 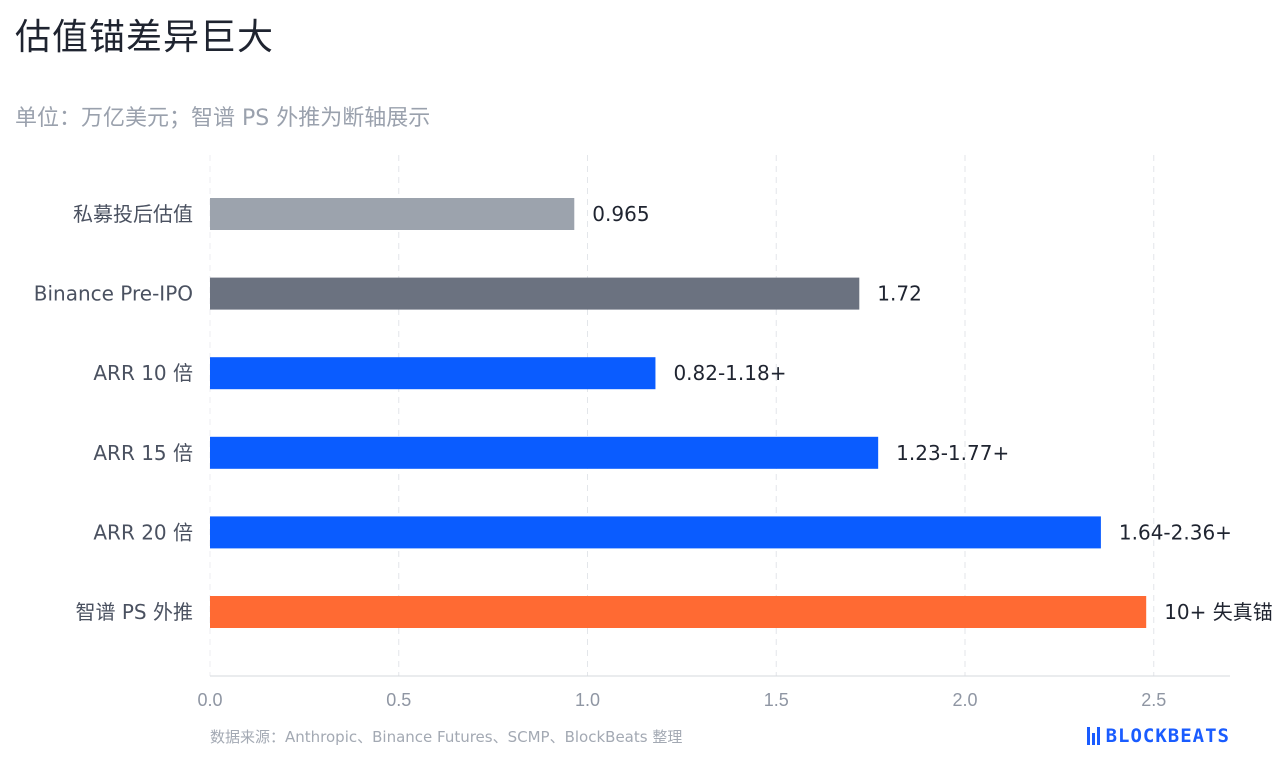 What do you see at coordinates (952, 453) in the screenshot?
I see `data-label: 1.23-1.77+` at bounding box center [952, 453].